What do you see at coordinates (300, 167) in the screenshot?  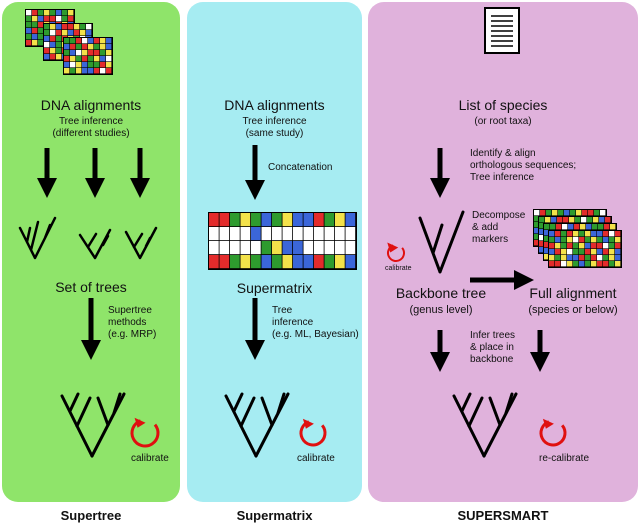 I see `supermatrix-concat-label: Concatenation` at bounding box center [300, 167].